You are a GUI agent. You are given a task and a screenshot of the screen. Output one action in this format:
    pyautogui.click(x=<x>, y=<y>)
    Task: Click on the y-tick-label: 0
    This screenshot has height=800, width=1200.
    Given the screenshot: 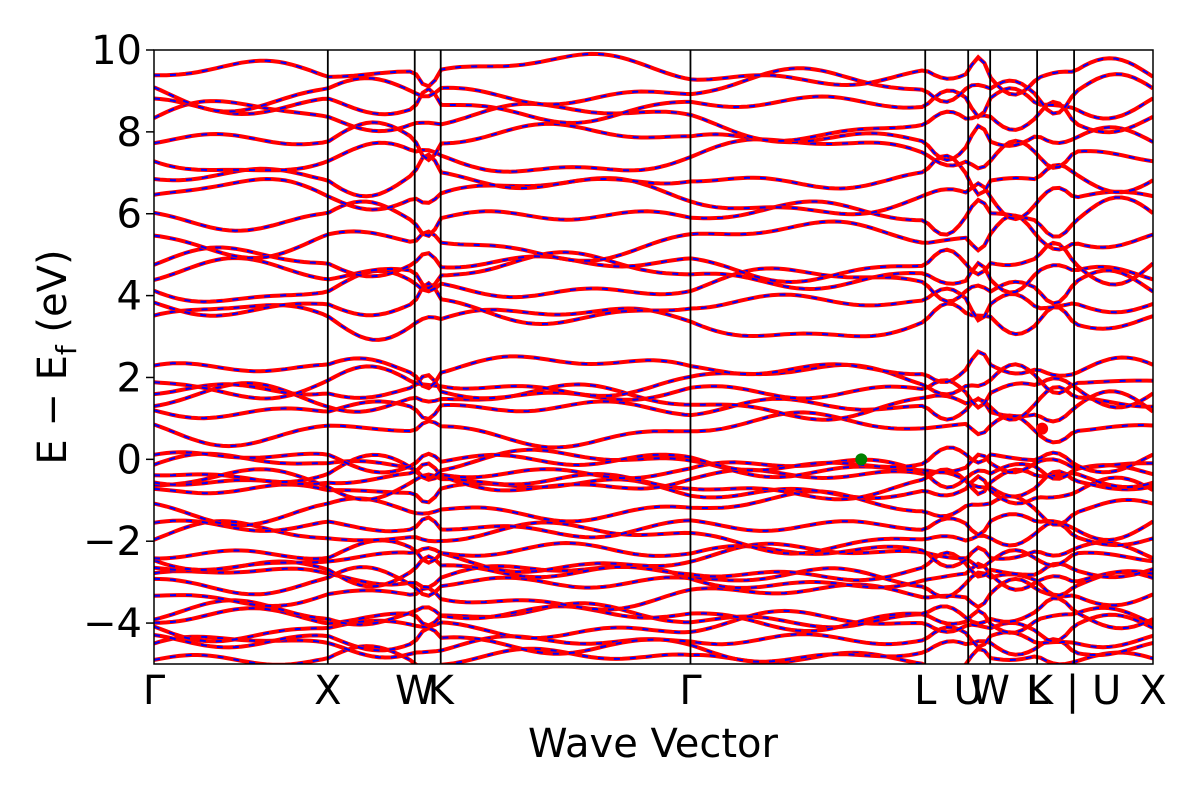 What is the action you would take?
    pyautogui.click(x=129, y=460)
    